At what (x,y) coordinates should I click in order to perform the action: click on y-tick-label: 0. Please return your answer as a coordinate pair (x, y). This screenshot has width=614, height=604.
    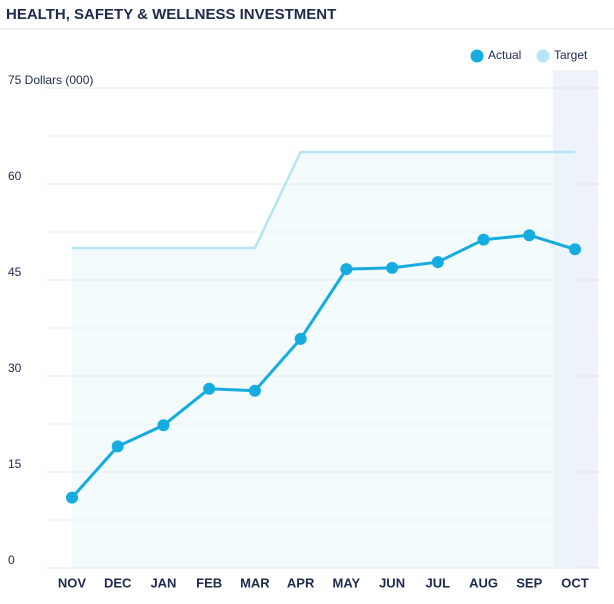
    Looking at the image, I should click on (11, 560).